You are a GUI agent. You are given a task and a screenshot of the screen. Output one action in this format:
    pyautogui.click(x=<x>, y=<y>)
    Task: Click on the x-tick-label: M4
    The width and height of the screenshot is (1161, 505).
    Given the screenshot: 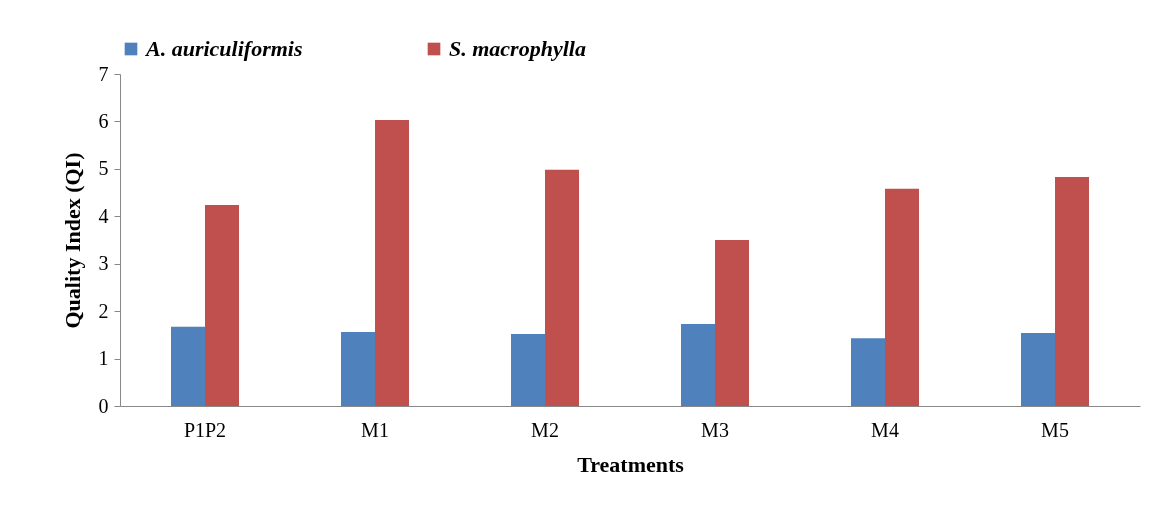 What is the action you would take?
    pyautogui.click(x=885, y=429)
    